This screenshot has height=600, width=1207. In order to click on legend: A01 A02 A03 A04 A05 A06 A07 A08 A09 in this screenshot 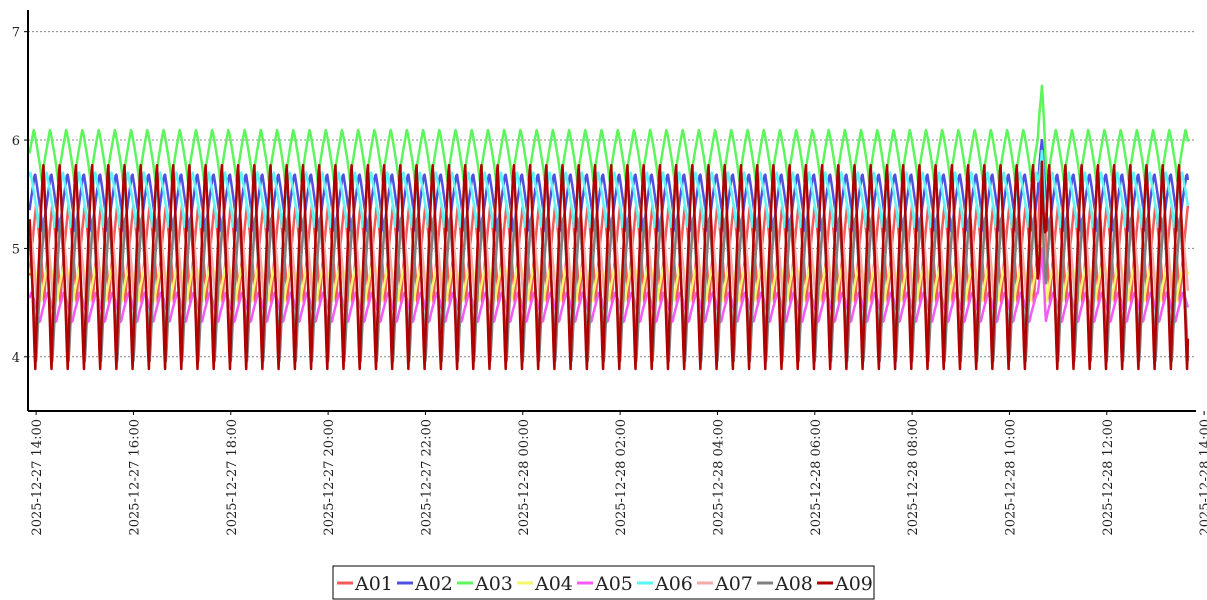, I will do `click(603, 582)`.